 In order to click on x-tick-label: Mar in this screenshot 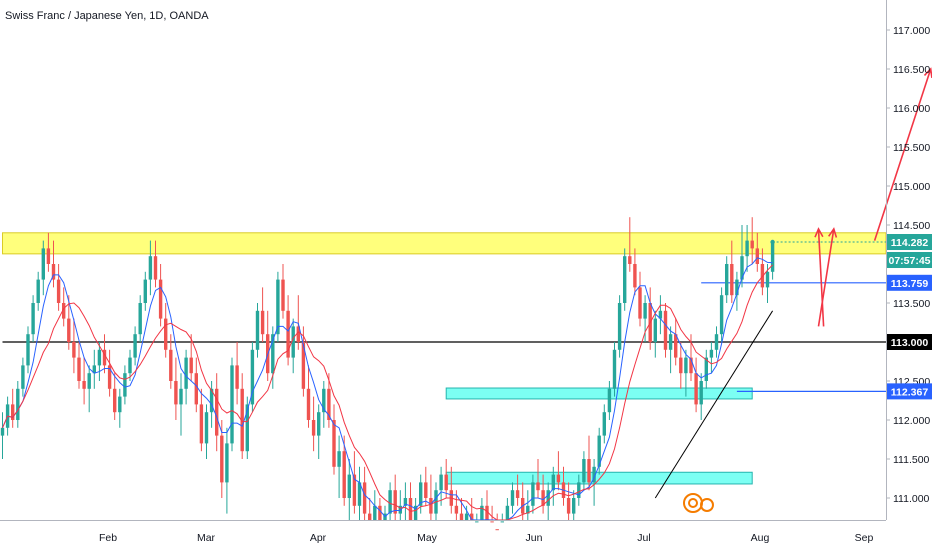, I will do `click(206, 538)`.